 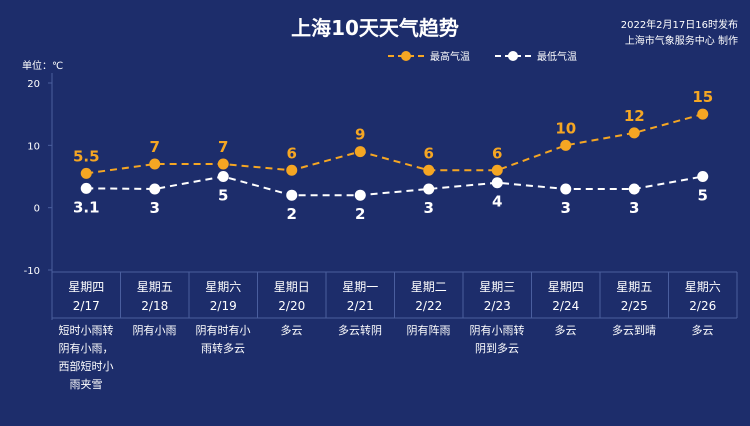 What do you see at coordinates (86, 306) in the screenshot?
I see `date-label: 2/17` at bounding box center [86, 306].